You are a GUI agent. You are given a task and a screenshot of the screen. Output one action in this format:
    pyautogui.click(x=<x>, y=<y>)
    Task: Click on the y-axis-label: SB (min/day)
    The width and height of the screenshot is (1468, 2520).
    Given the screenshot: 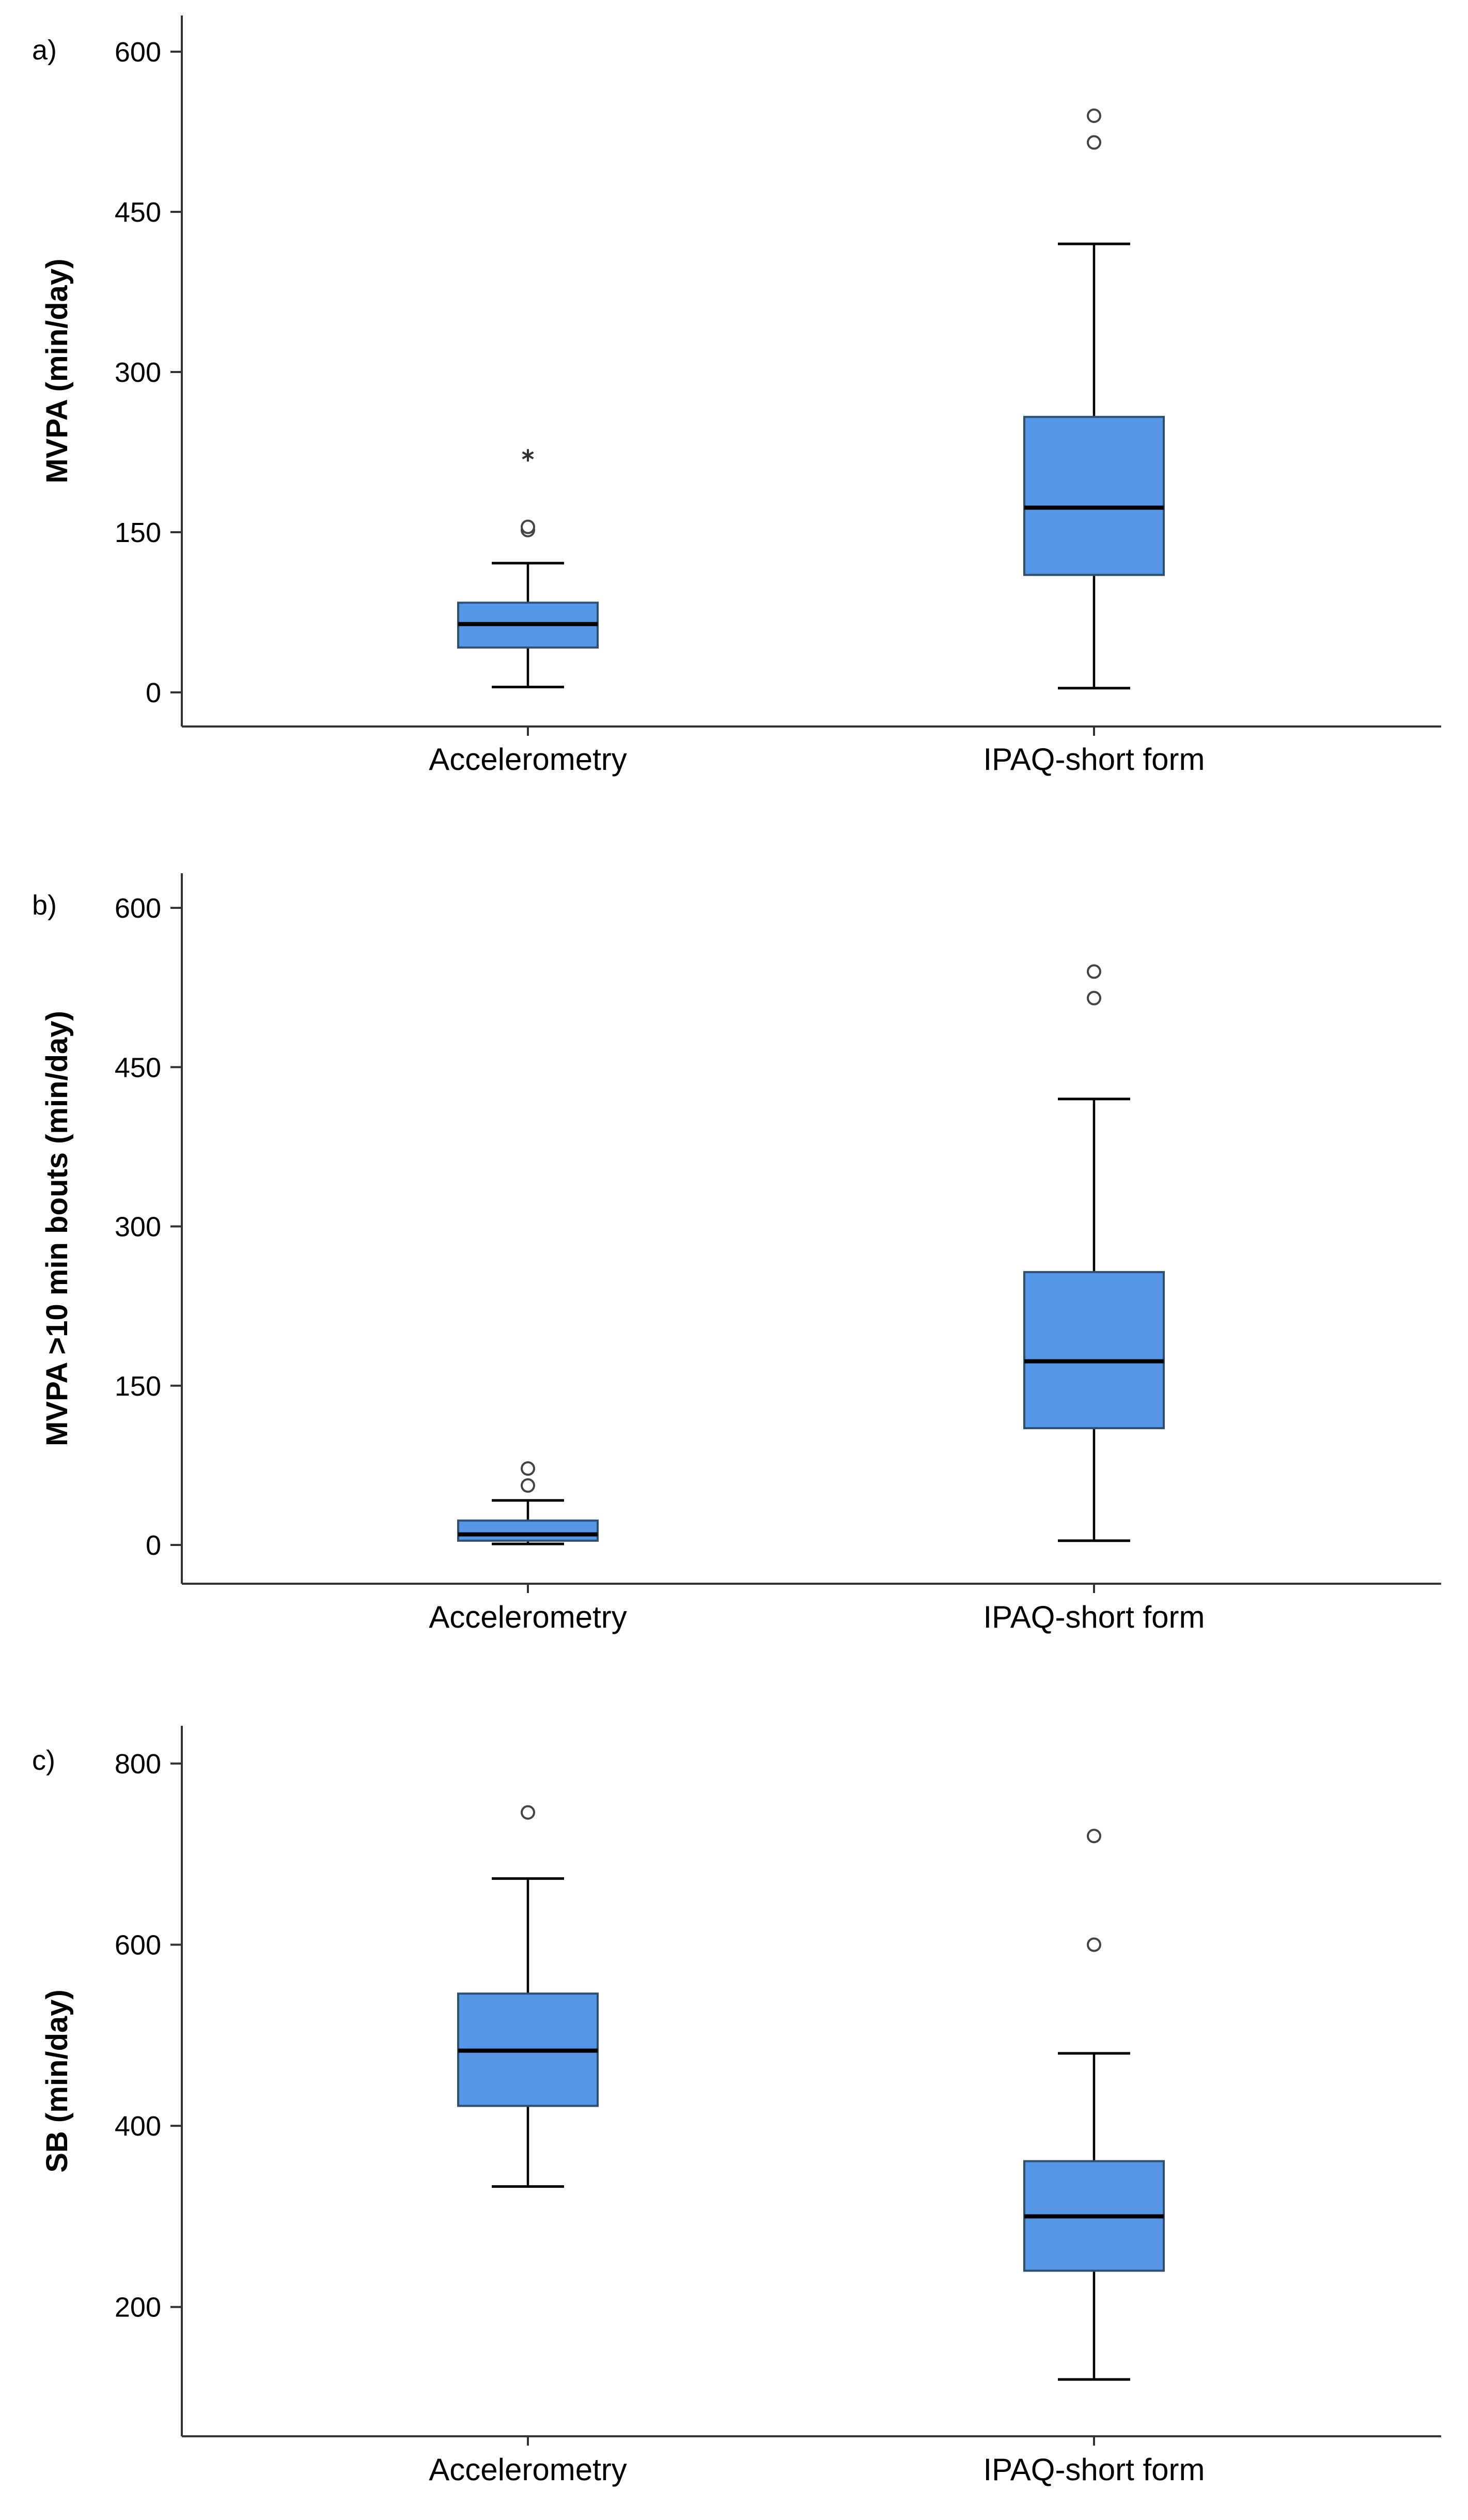 What is the action you would take?
    pyautogui.click(x=57, y=2081)
    